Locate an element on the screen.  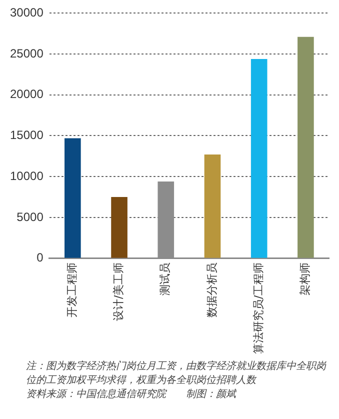
y-tick-label: 5000 is located at coordinates (30, 217).